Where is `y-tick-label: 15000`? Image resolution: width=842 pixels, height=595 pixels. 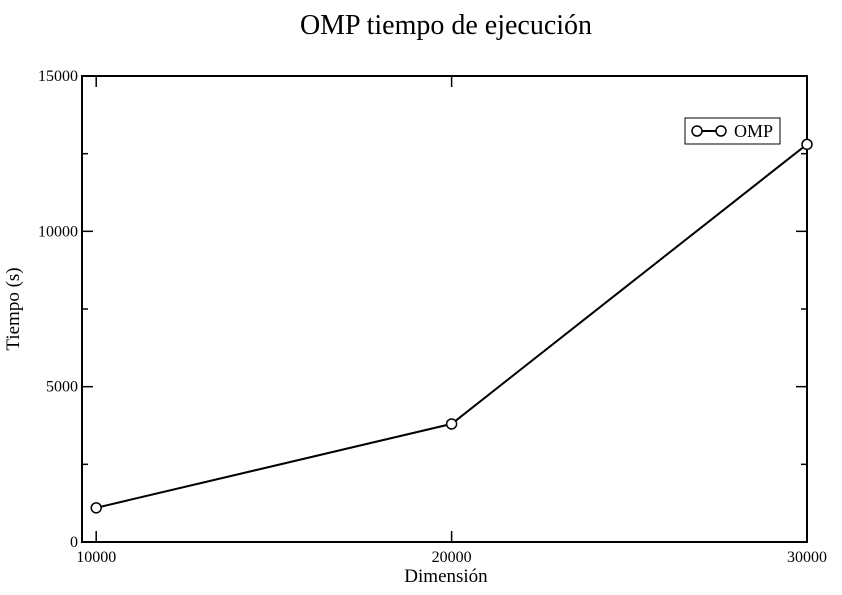 y-tick-label: 15000 is located at coordinates (58, 76).